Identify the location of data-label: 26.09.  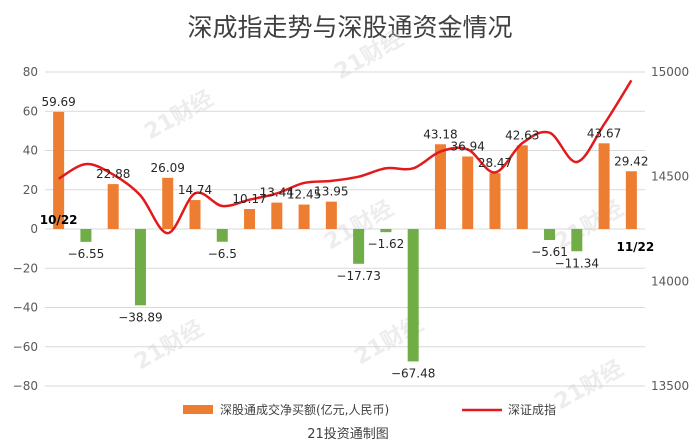
(168, 168).